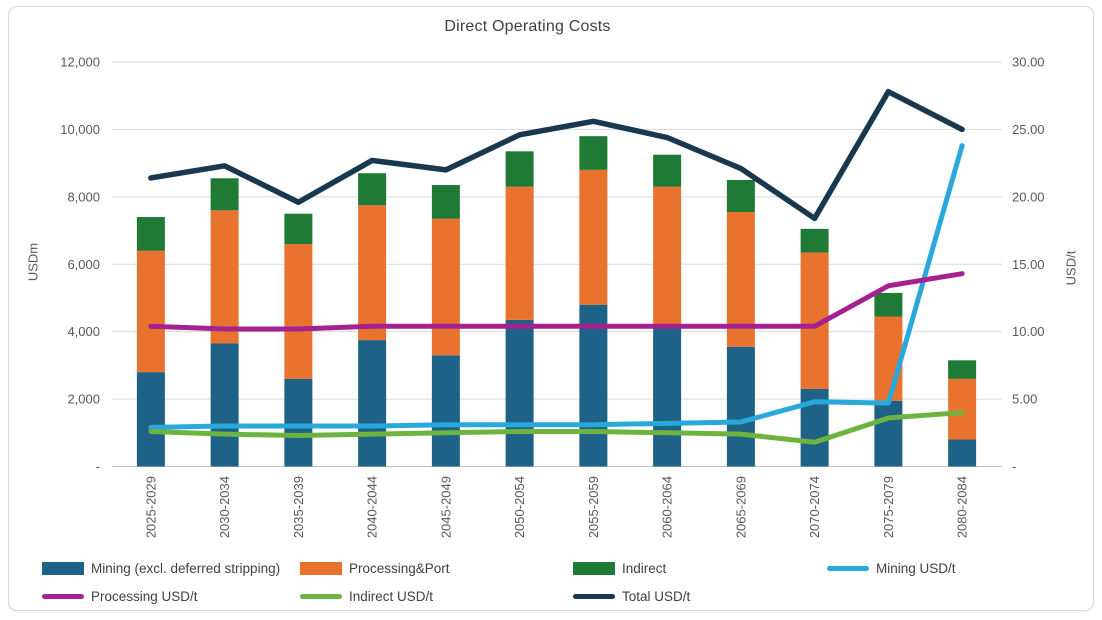 Image resolution: width=1102 pixels, height=620 pixels. I want to click on x-tick-label: 2080-2084, so click(962, 507).